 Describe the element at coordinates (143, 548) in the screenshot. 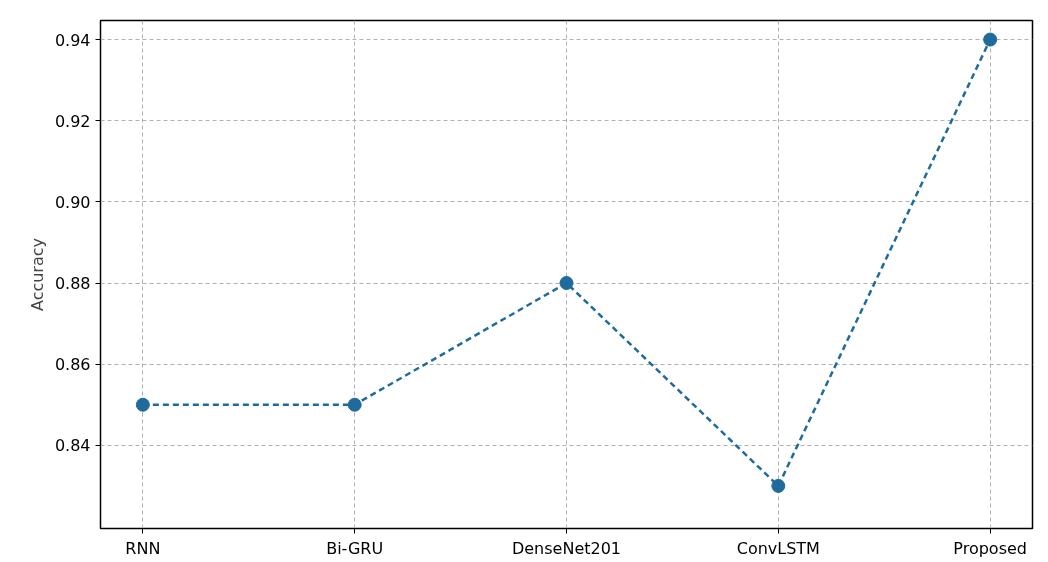

I see `x-tick-label: RNN` at that location.